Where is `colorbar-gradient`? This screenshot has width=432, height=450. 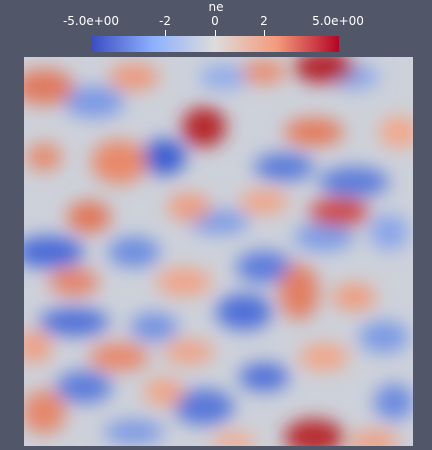
colorbar-gradient is located at coordinates (215, 44).